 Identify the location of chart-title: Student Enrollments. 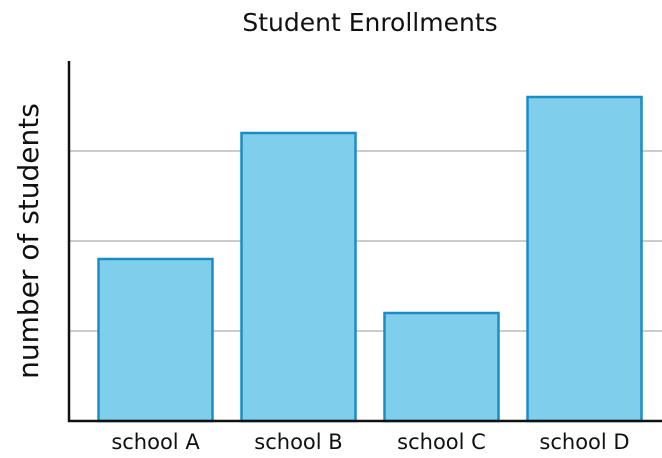
(369, 22).